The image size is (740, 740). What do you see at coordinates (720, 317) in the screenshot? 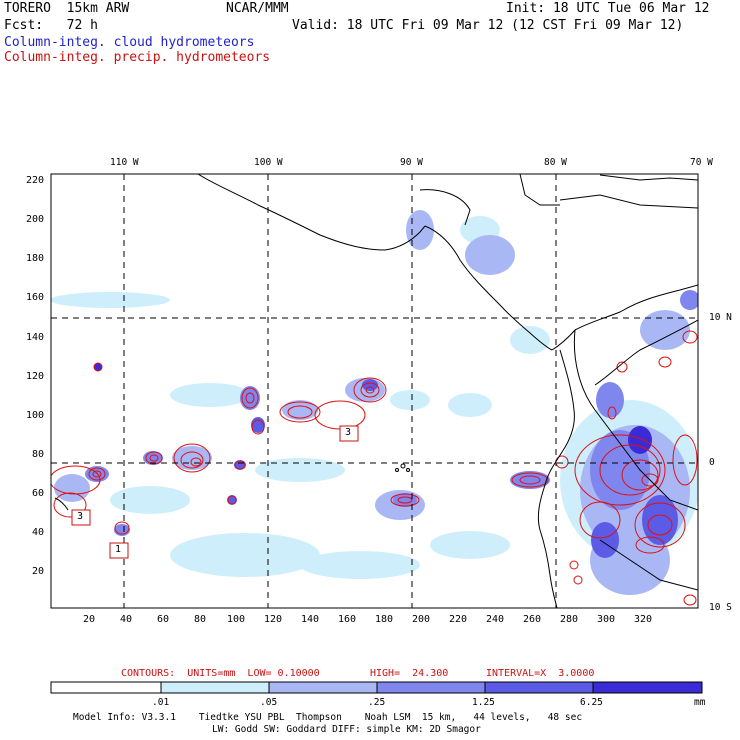
I see `lat-label-10n: 10 N` at bounding box center [720, 317].